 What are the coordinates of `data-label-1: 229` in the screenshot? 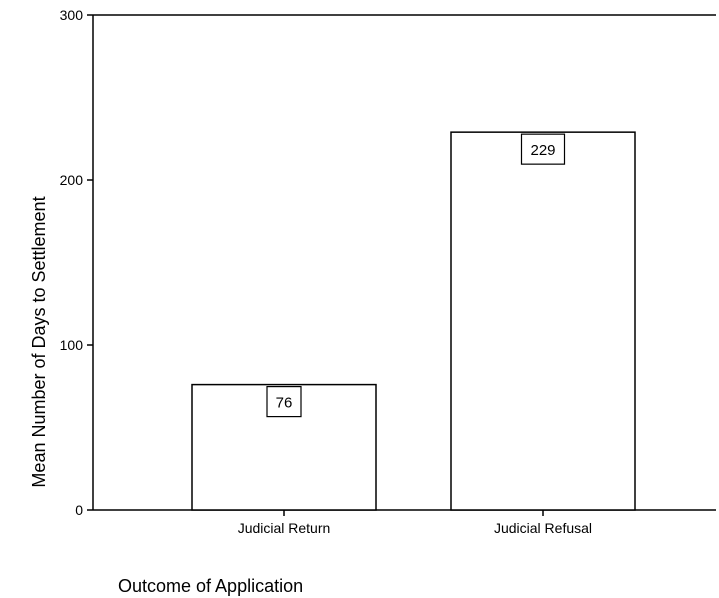 It's located at (542, 150).